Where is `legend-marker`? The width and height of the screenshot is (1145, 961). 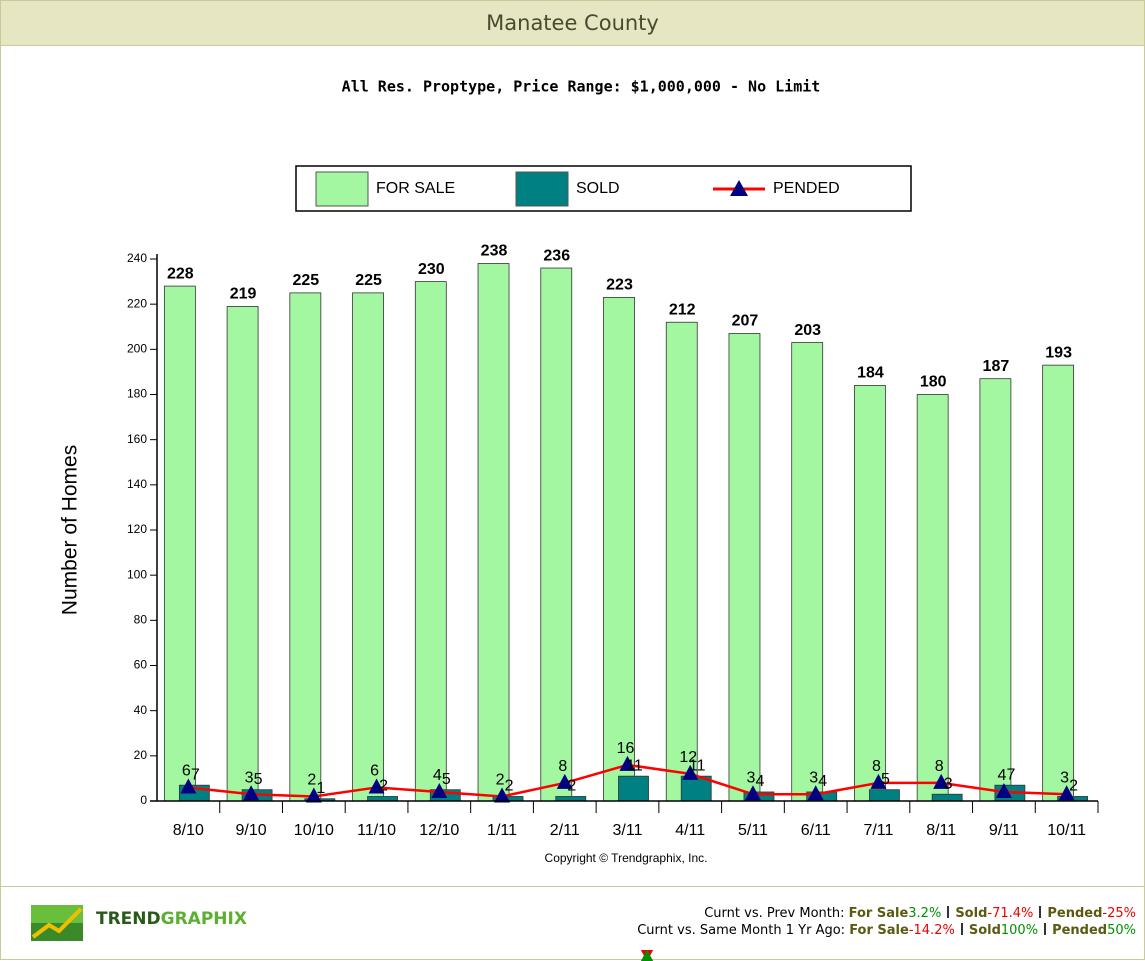
legend-marker is located at coordinates (739, 188).